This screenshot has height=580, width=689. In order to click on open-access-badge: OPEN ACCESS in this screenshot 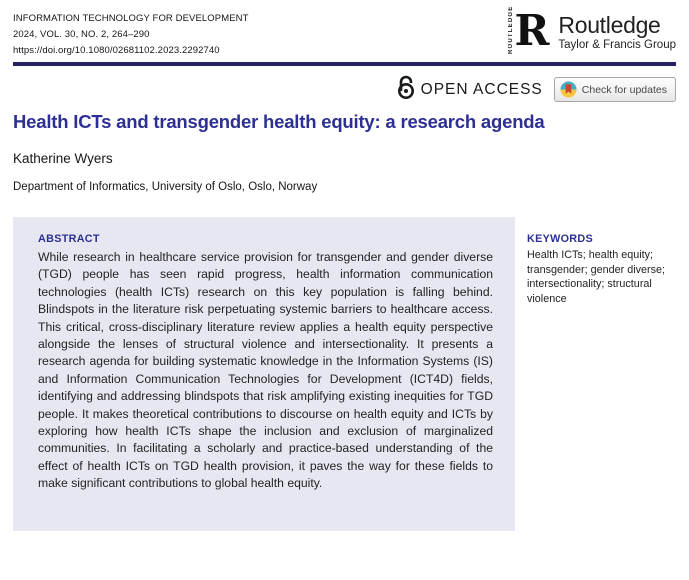, I will do `click(469, 89)`.